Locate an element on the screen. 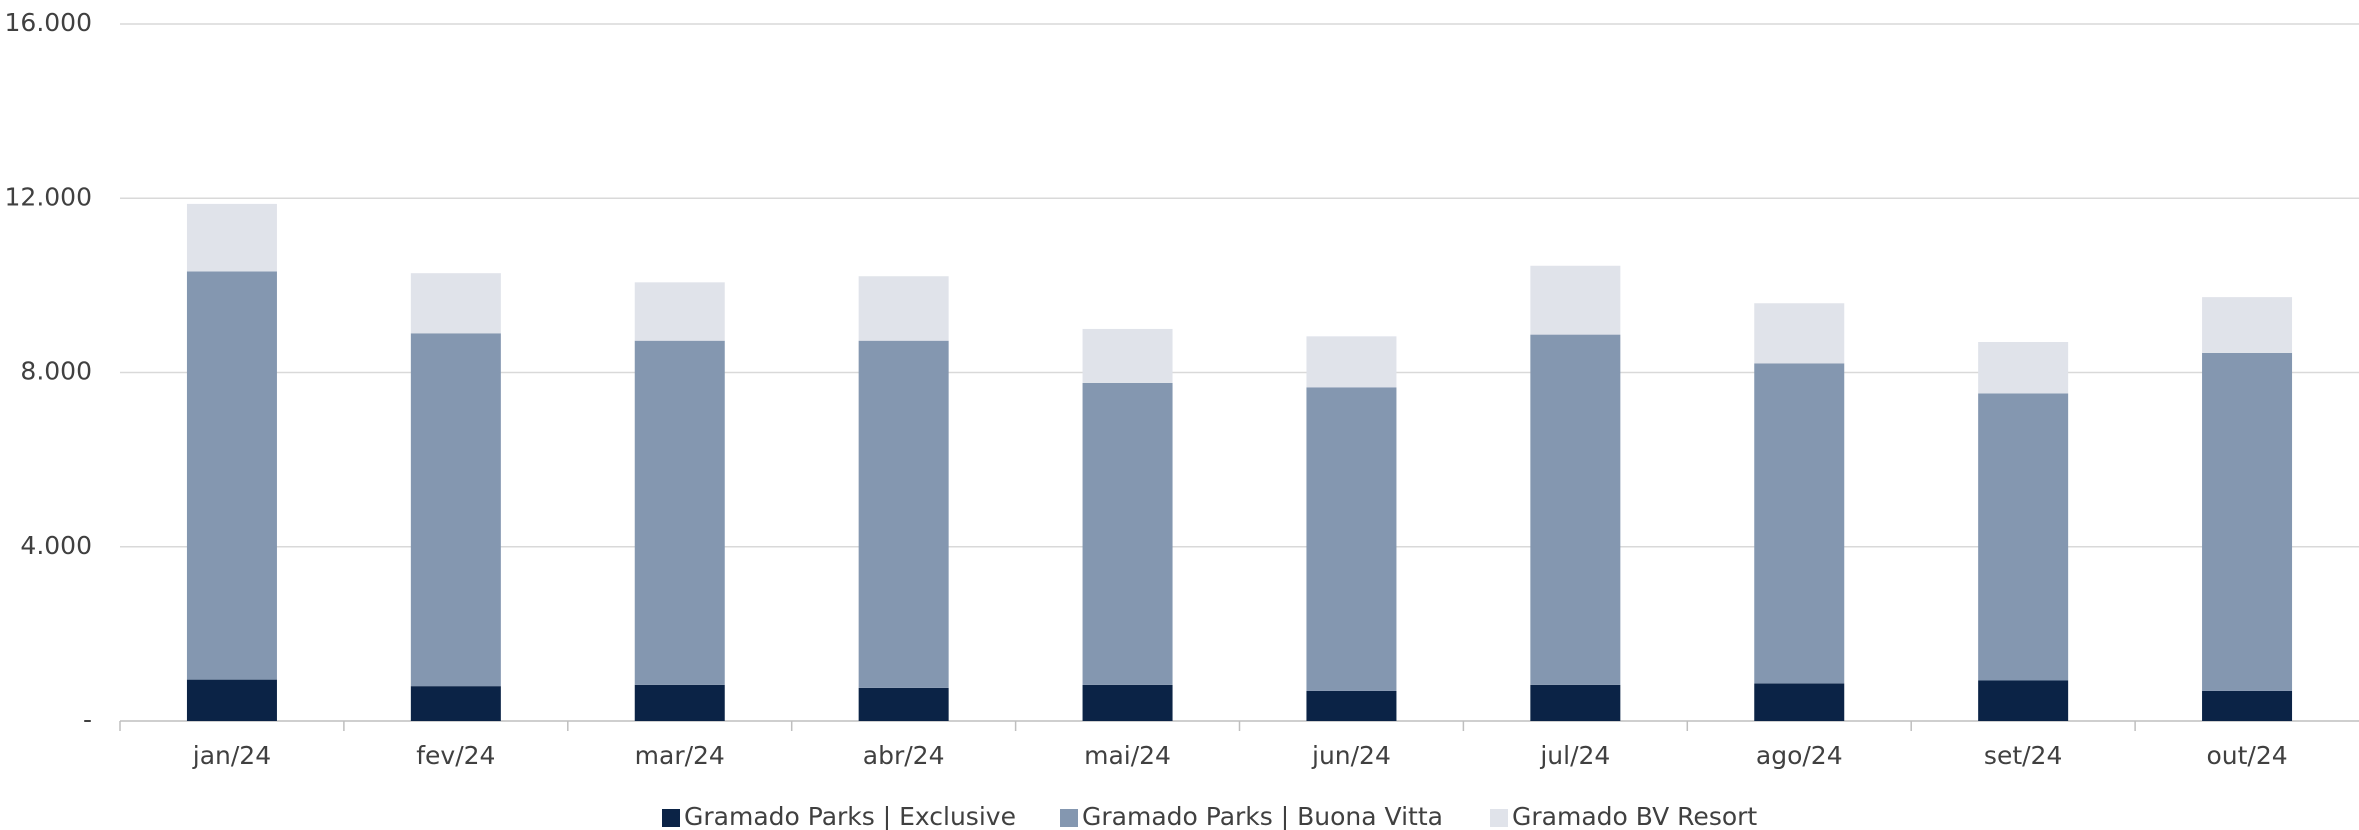 This screenshot has height=830, width=2359. x-tick-label: mai/24 is located at coordinates (1127, 755).